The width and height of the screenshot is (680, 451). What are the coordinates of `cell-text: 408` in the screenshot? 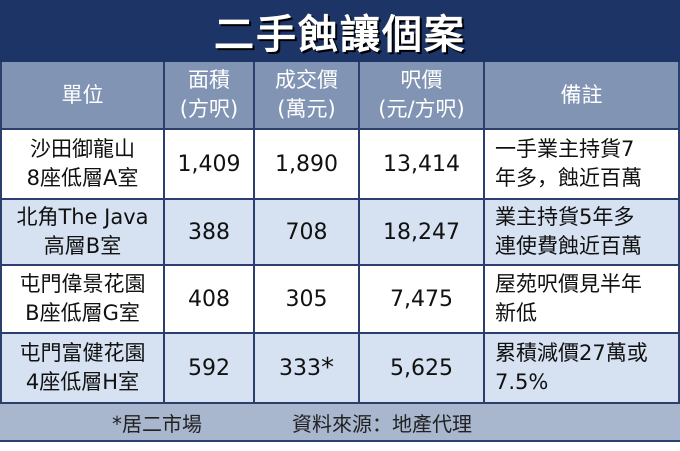 It's located at (209, 299).